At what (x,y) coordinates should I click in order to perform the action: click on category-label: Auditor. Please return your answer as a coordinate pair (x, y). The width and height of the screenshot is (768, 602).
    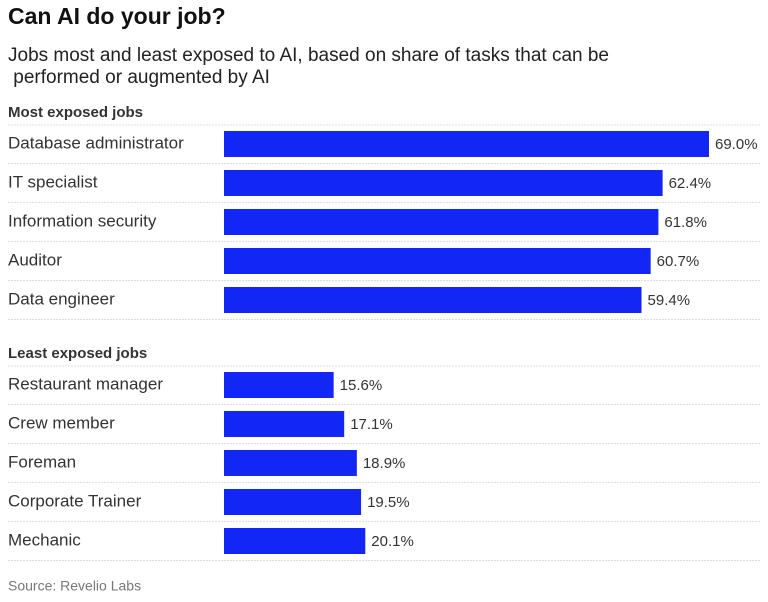
    Looking at the image, I should click on (35, 259).